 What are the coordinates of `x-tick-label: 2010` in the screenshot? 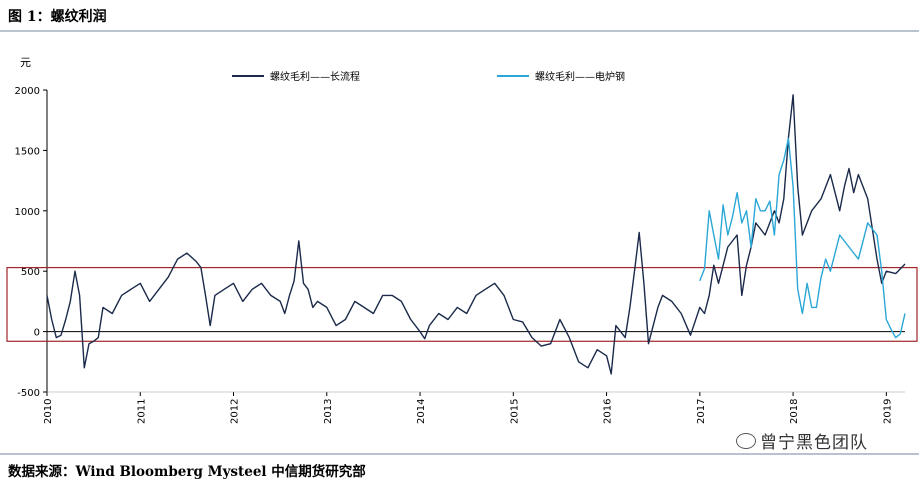 It's located at (48, 411).